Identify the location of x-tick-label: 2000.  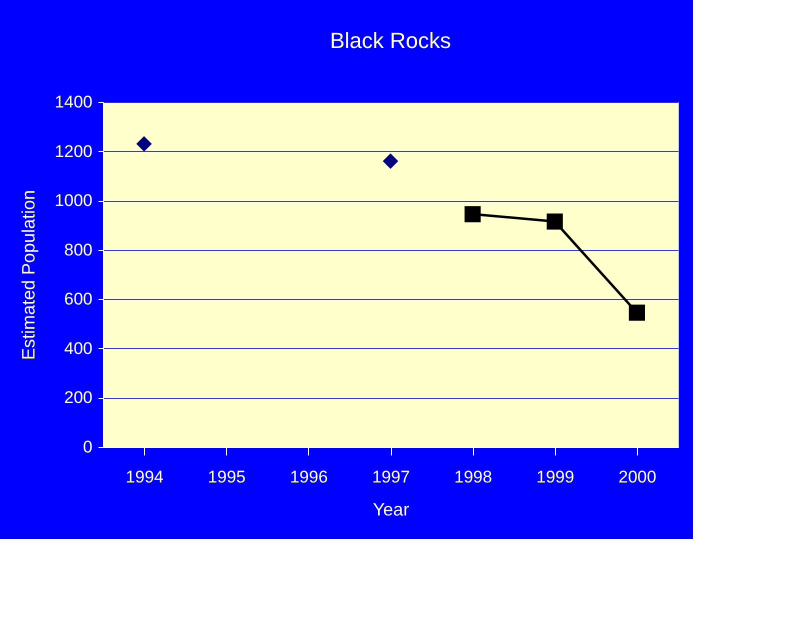
(637, 477).